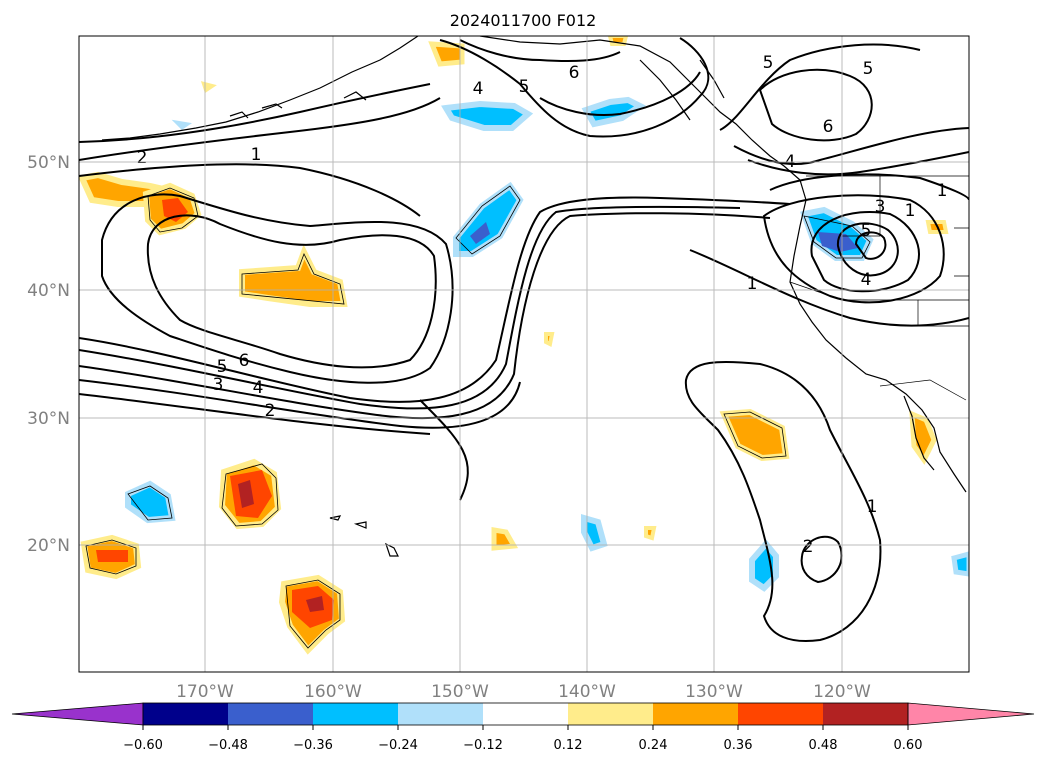 Image resolution: width=1047 pixels, height=765 pixels. I want to click on colorbar-tick-label: −0.24, so click(398, 745).